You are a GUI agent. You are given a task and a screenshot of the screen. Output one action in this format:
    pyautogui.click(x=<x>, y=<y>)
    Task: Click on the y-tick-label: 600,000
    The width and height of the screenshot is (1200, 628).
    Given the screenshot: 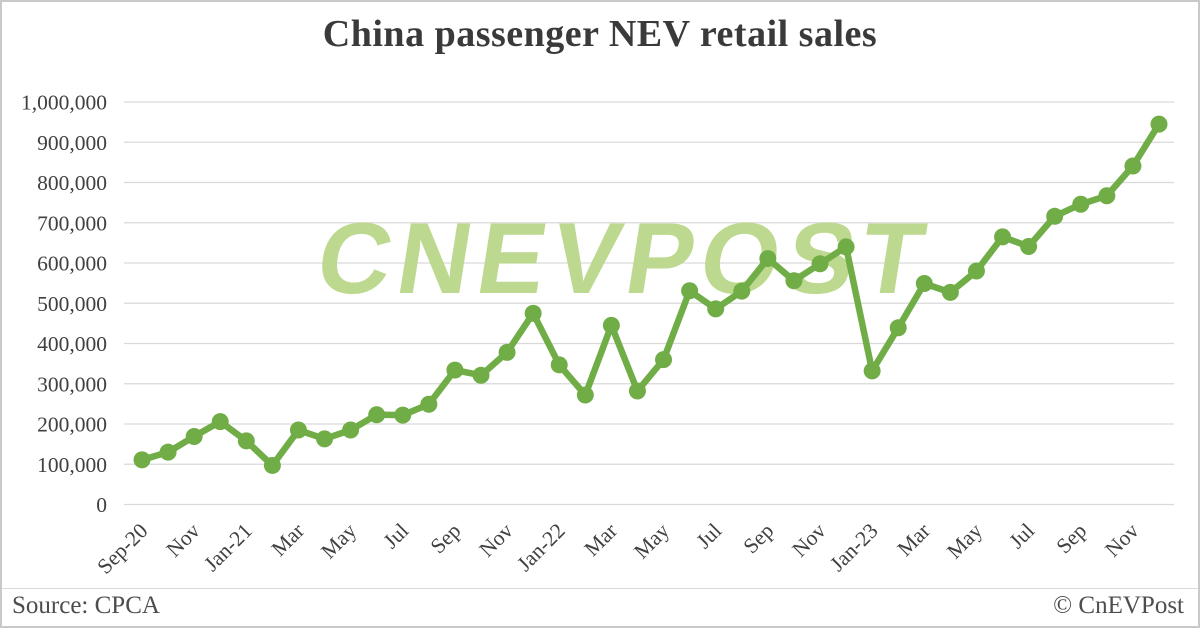 What is the action you would take?
    pyautogui.click(x=72, y=264)
    